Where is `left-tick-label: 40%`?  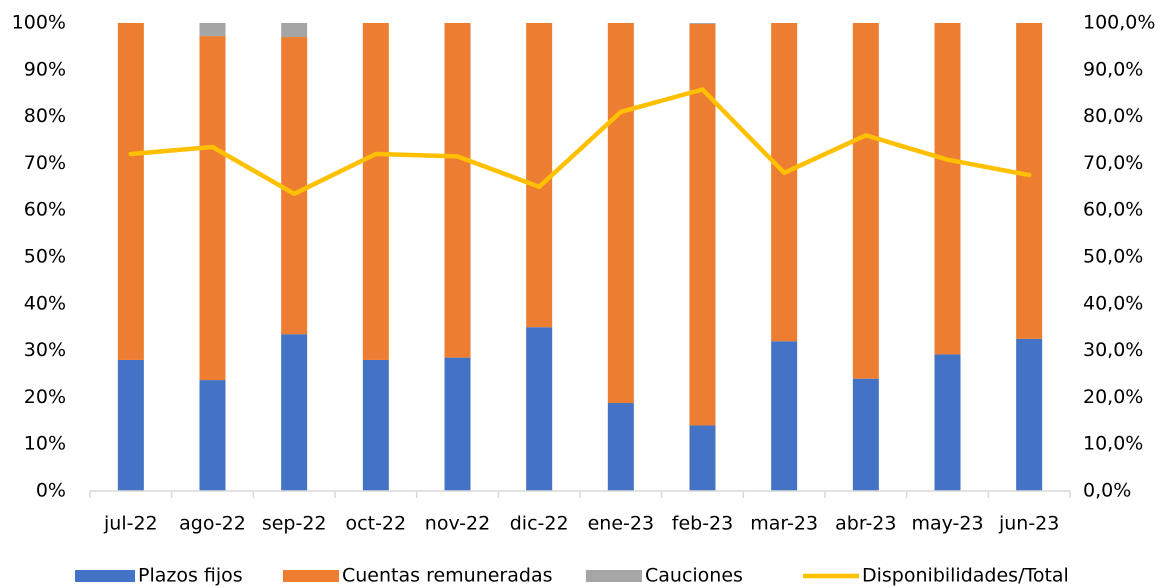
left-tick-label: 40% is located at coordinates (45, 303).